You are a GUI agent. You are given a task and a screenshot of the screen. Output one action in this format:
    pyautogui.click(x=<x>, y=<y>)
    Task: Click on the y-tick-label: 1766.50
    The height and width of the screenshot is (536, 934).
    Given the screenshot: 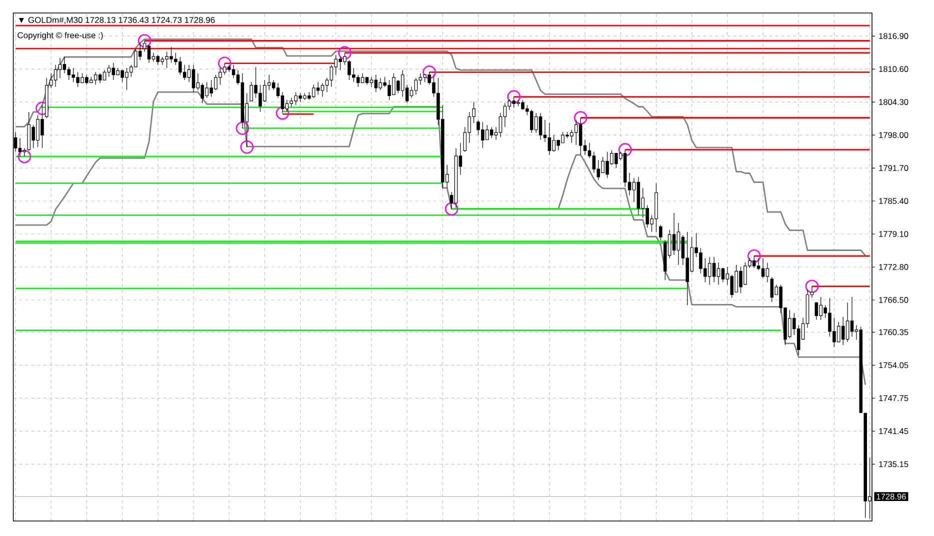 What is the action you would take?
    pyautogui.click(x=893, y=300)
    